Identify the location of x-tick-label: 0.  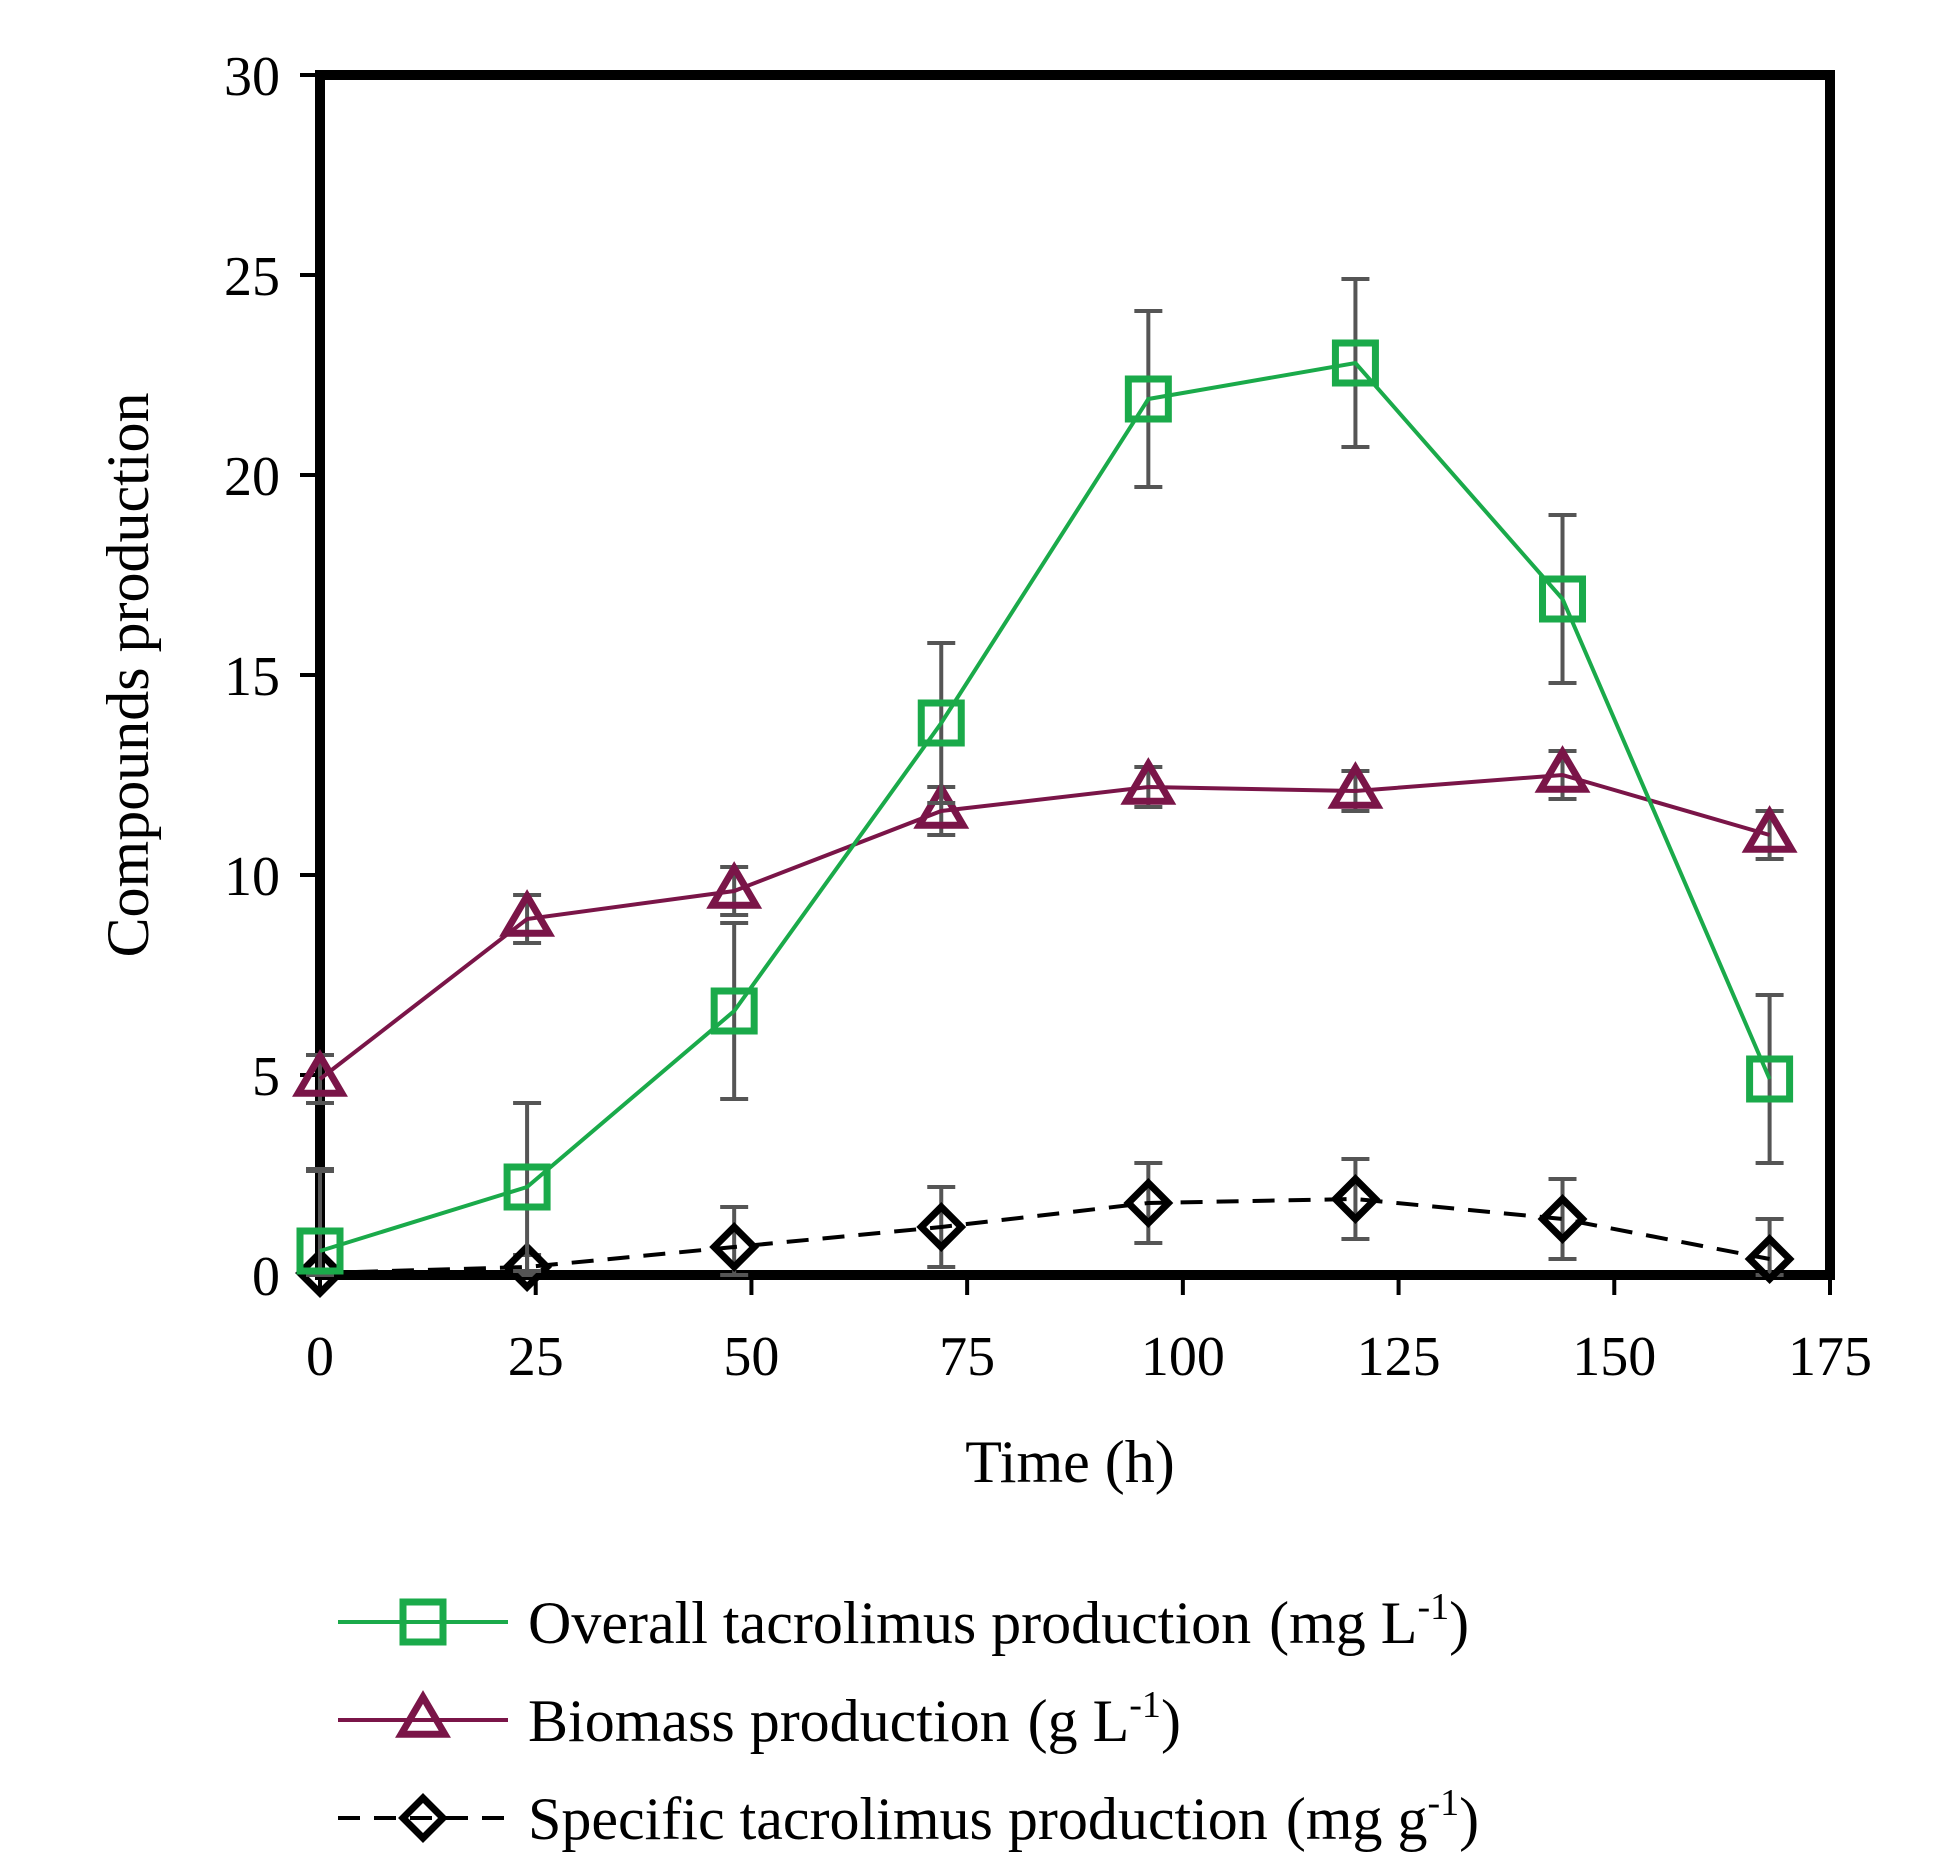
(320, 1357).